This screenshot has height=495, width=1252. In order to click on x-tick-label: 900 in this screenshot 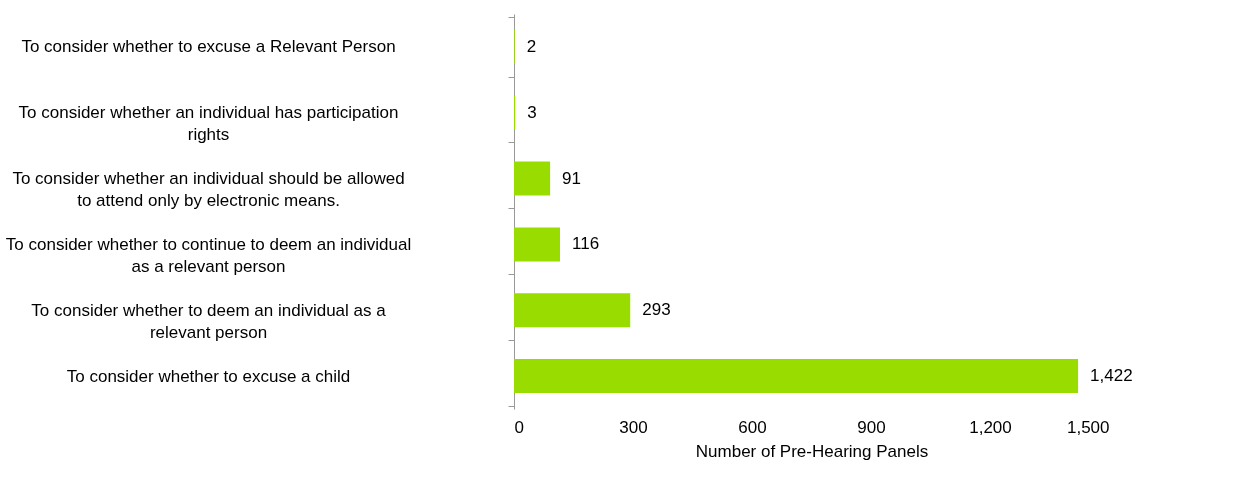, I will do `click(871, 427)`.